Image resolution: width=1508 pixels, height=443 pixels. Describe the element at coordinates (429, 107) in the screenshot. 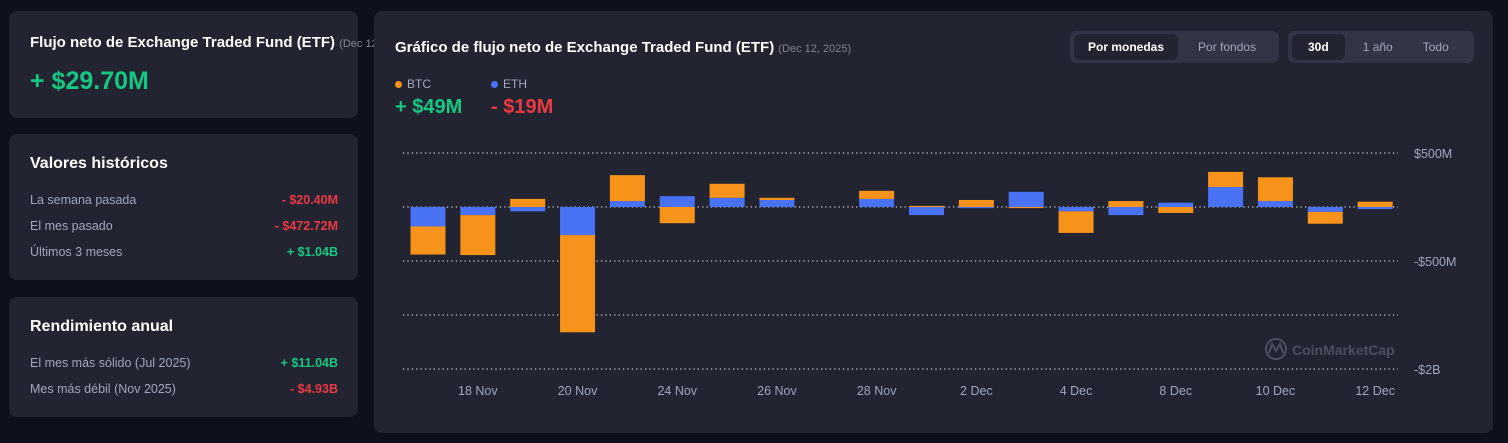

I see `btc-value: + $49M` at that location.